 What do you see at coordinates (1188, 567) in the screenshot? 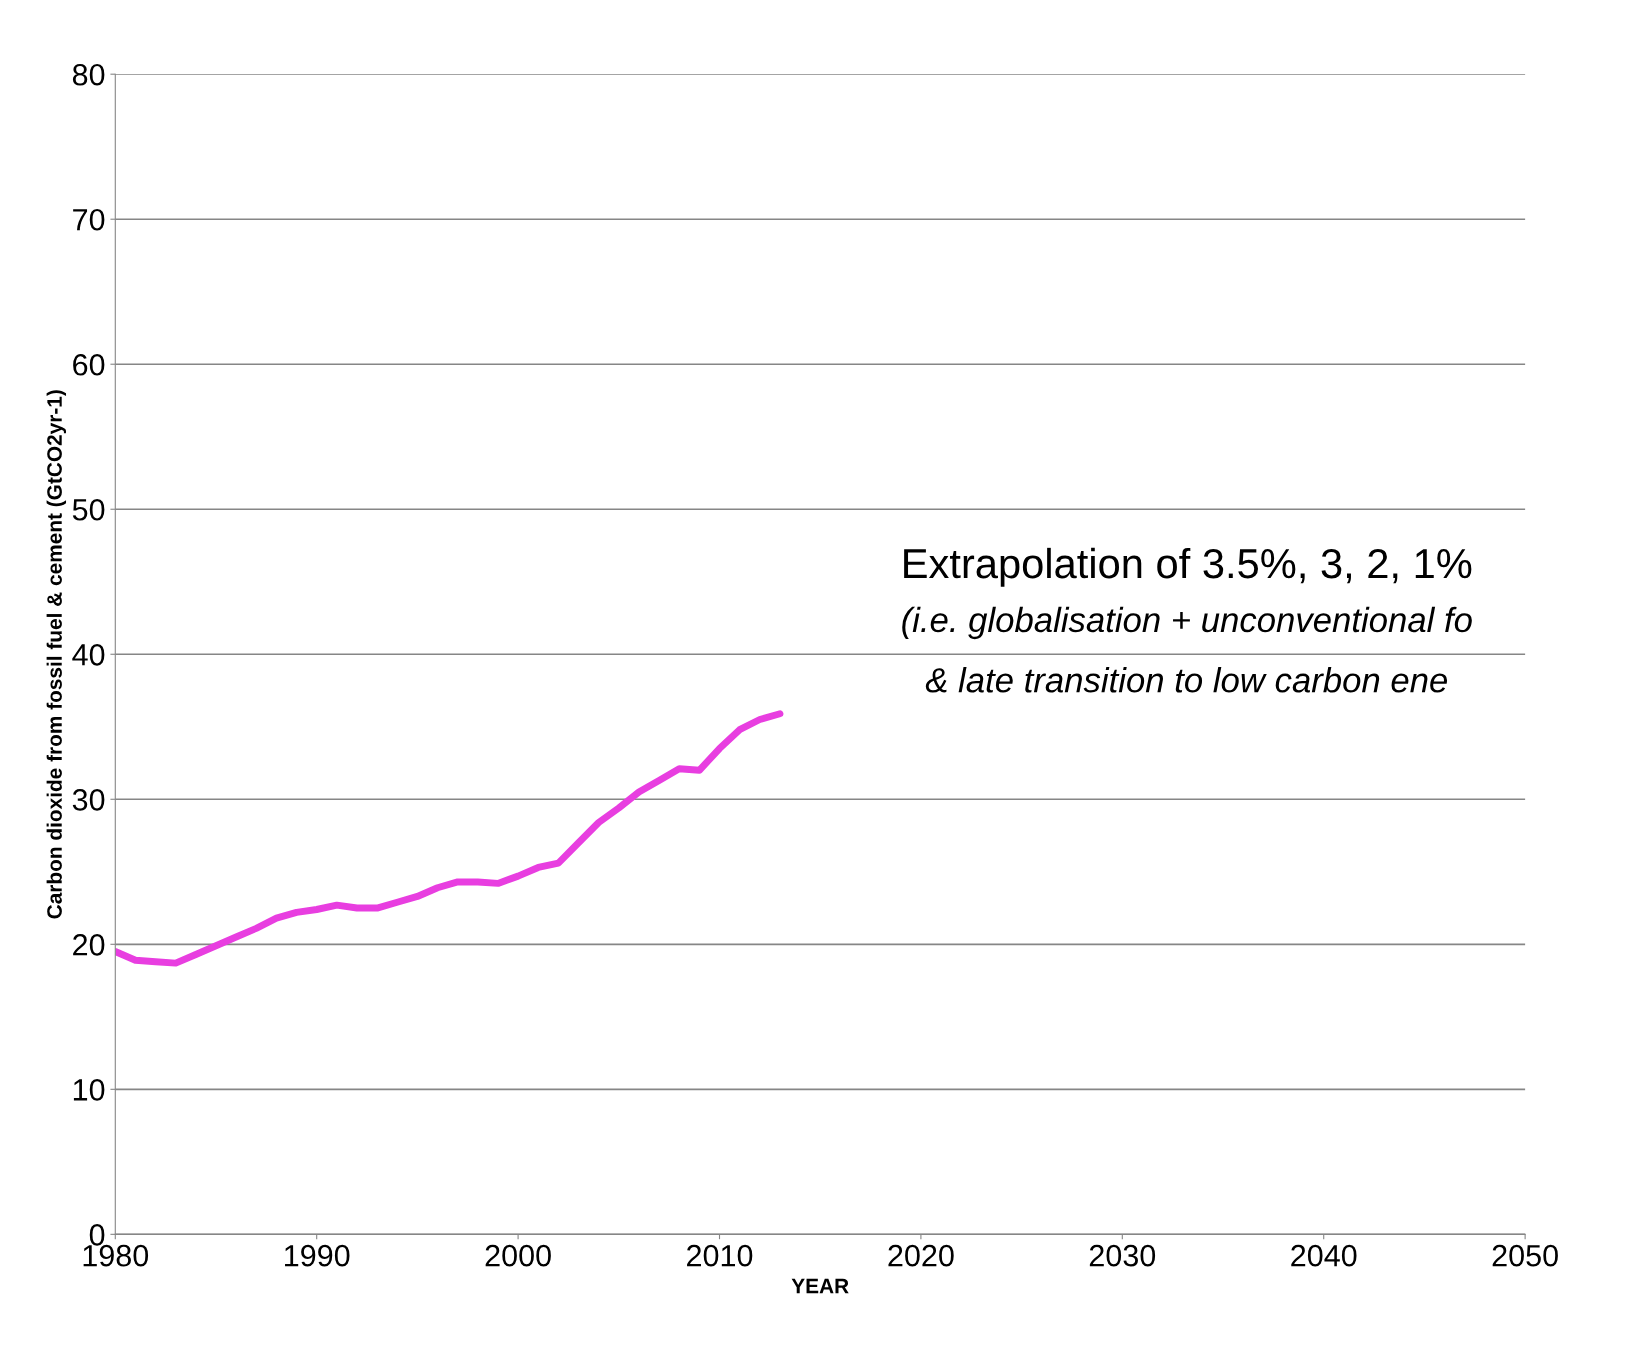
I see `annotation: Extrapolation of 3.5%, 3, 2, 1%` at bounding box center [1188, 567].